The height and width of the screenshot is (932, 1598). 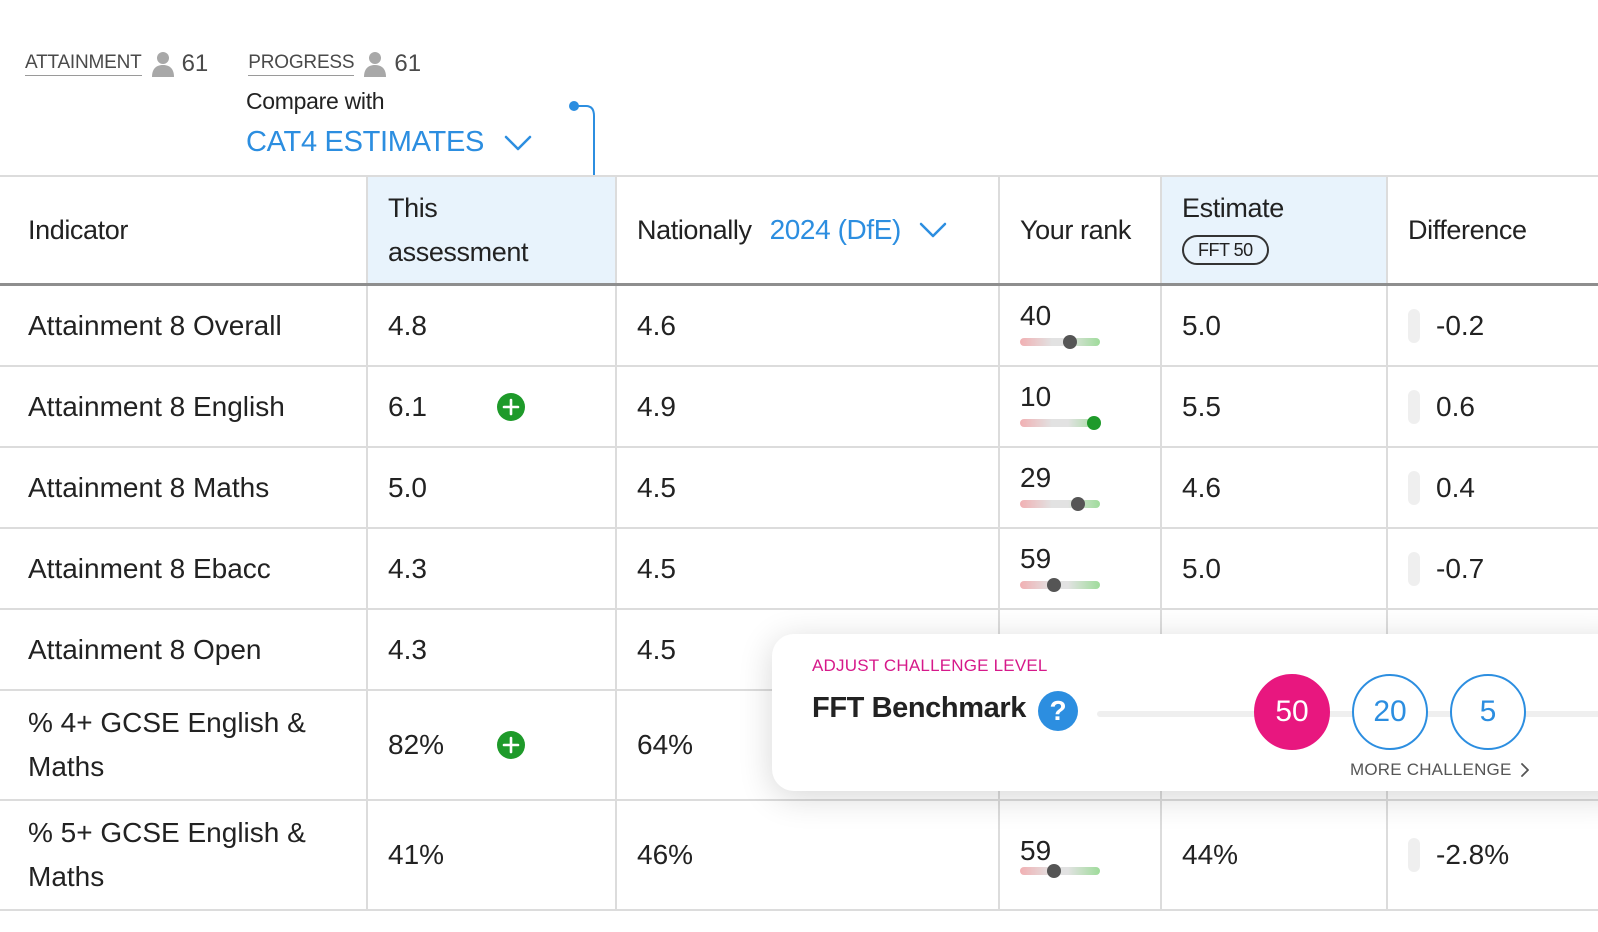 What do you see at coordinates (491, 745) in the screenshot?
I see `this-assessment-cell: 82%` at bounding box center [491, 745].